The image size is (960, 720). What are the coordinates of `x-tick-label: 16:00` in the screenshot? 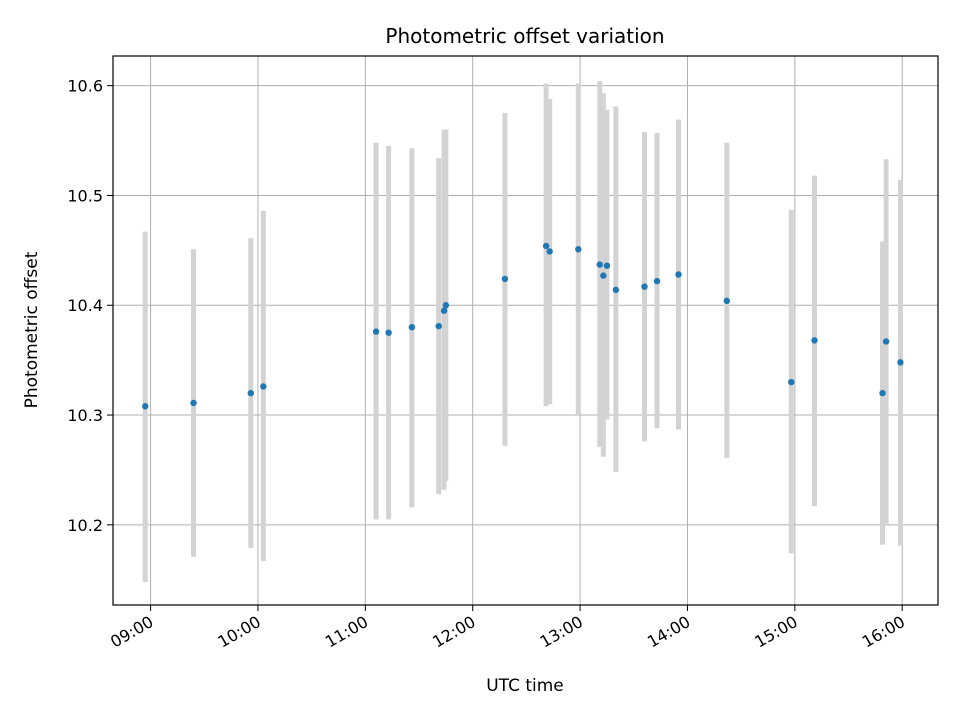 It's located at (883, 632).